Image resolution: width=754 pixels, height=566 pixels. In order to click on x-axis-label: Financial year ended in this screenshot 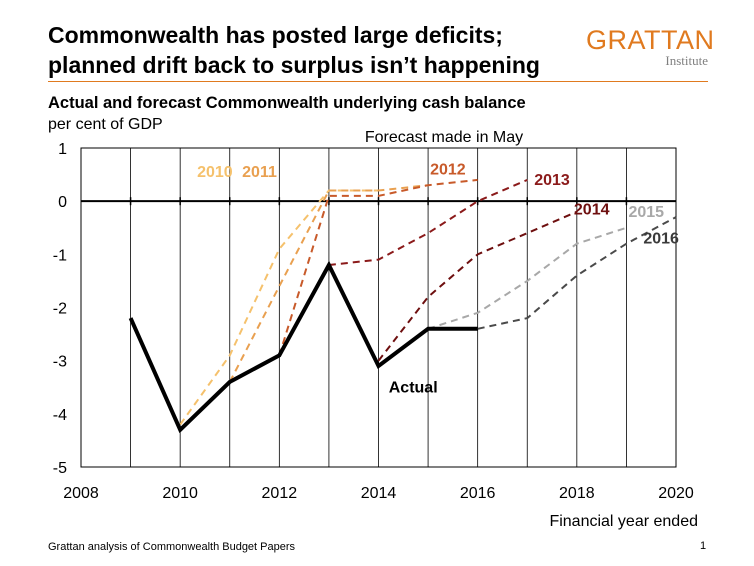, I will do `click(623, 521)`.